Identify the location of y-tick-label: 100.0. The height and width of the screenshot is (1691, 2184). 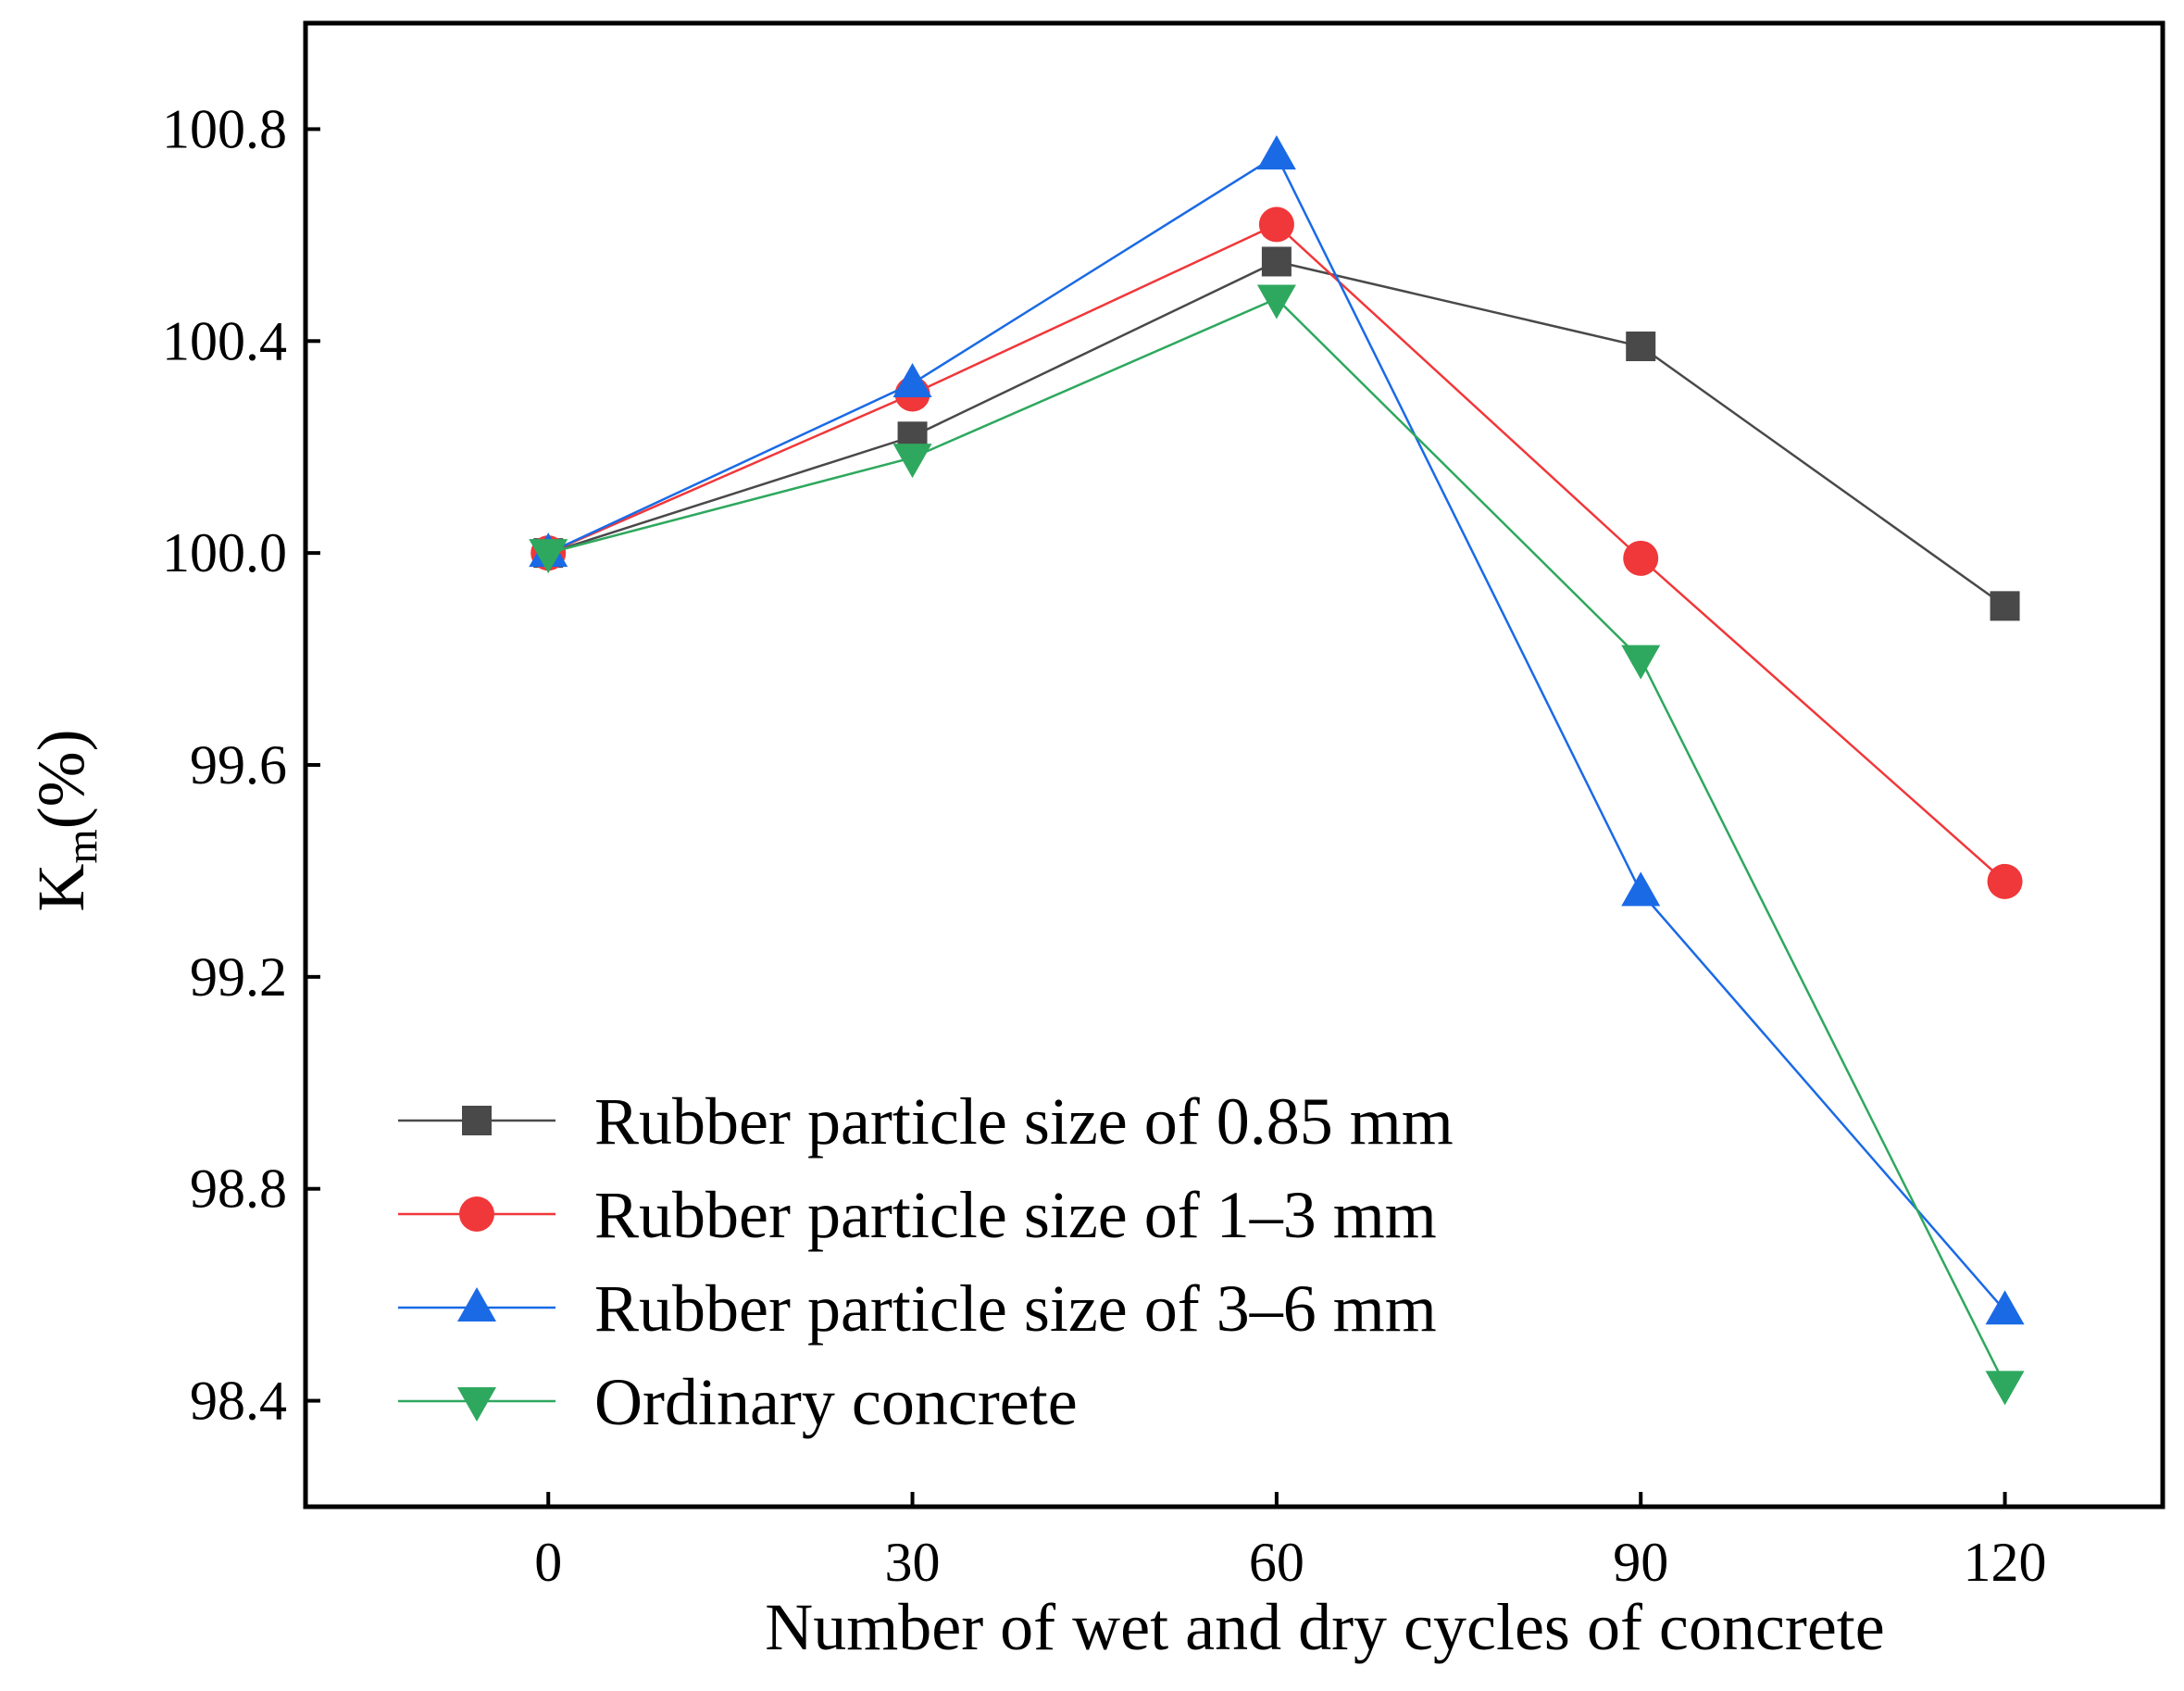
(224, 553).